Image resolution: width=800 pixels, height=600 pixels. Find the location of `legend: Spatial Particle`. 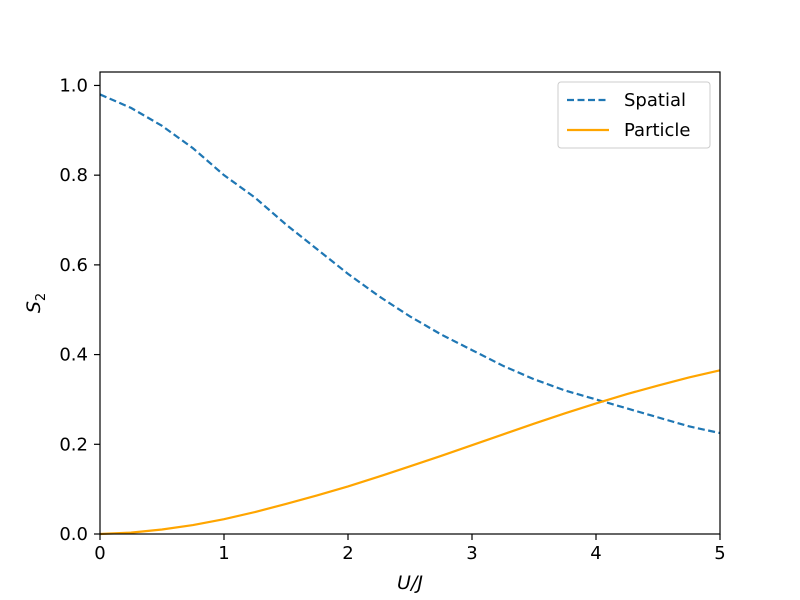

legend: Spatial Particle is located at coordinates (634, 115).